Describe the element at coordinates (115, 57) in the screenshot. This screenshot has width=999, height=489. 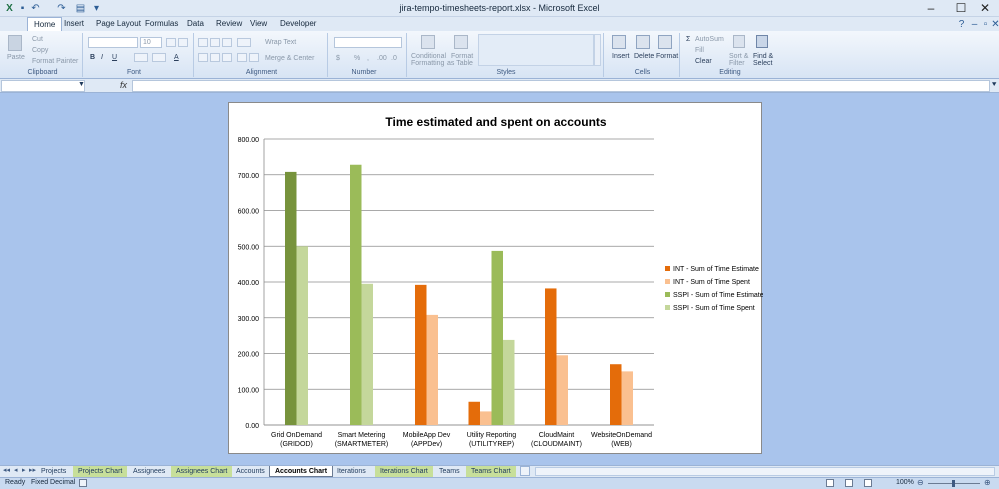
I see `underline-icon: U` at that location.